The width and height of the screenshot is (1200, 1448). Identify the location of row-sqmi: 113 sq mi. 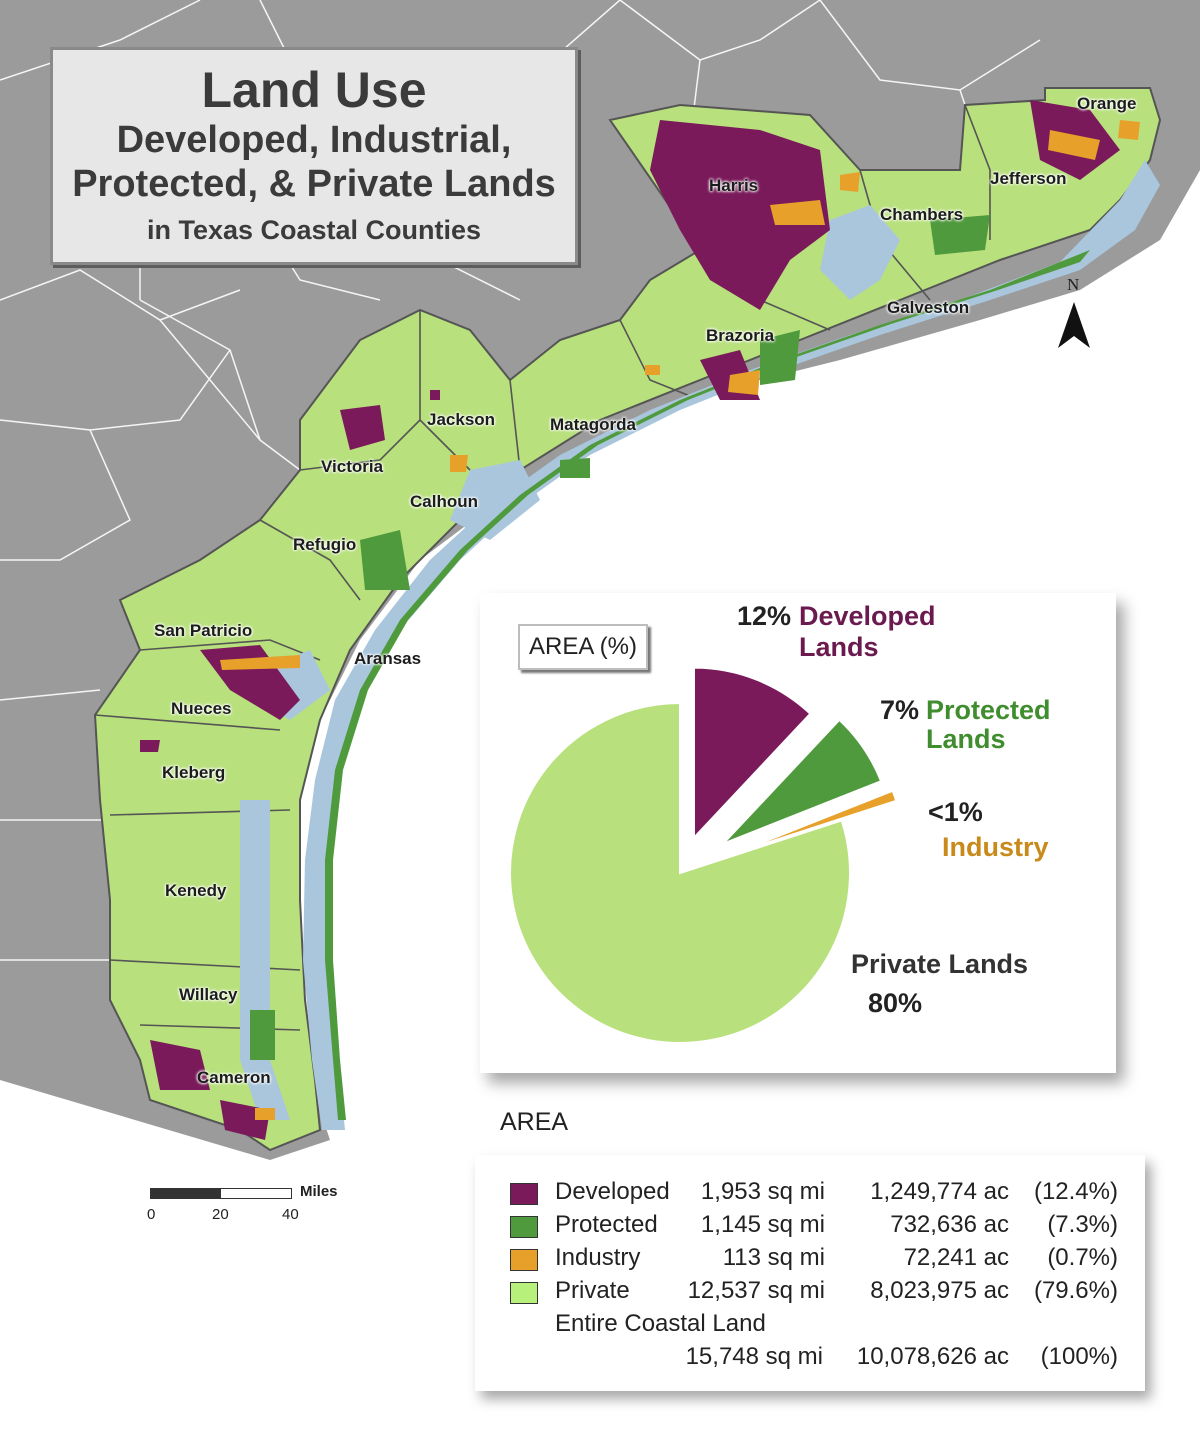
(773, 1257).